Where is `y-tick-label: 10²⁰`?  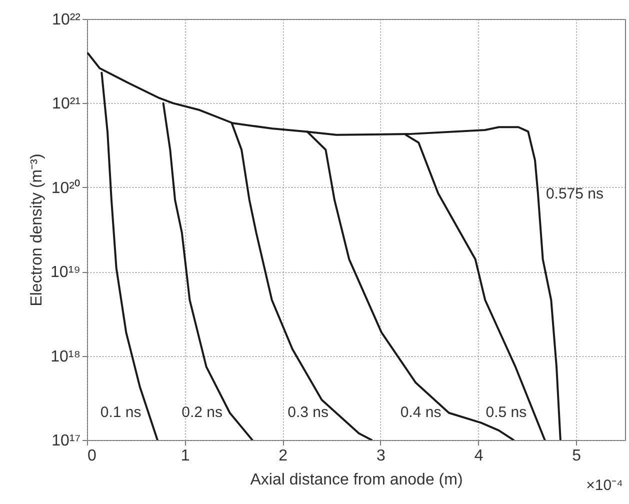 y-tick-label: 10²⁰ is located at coordinates (65, 187).